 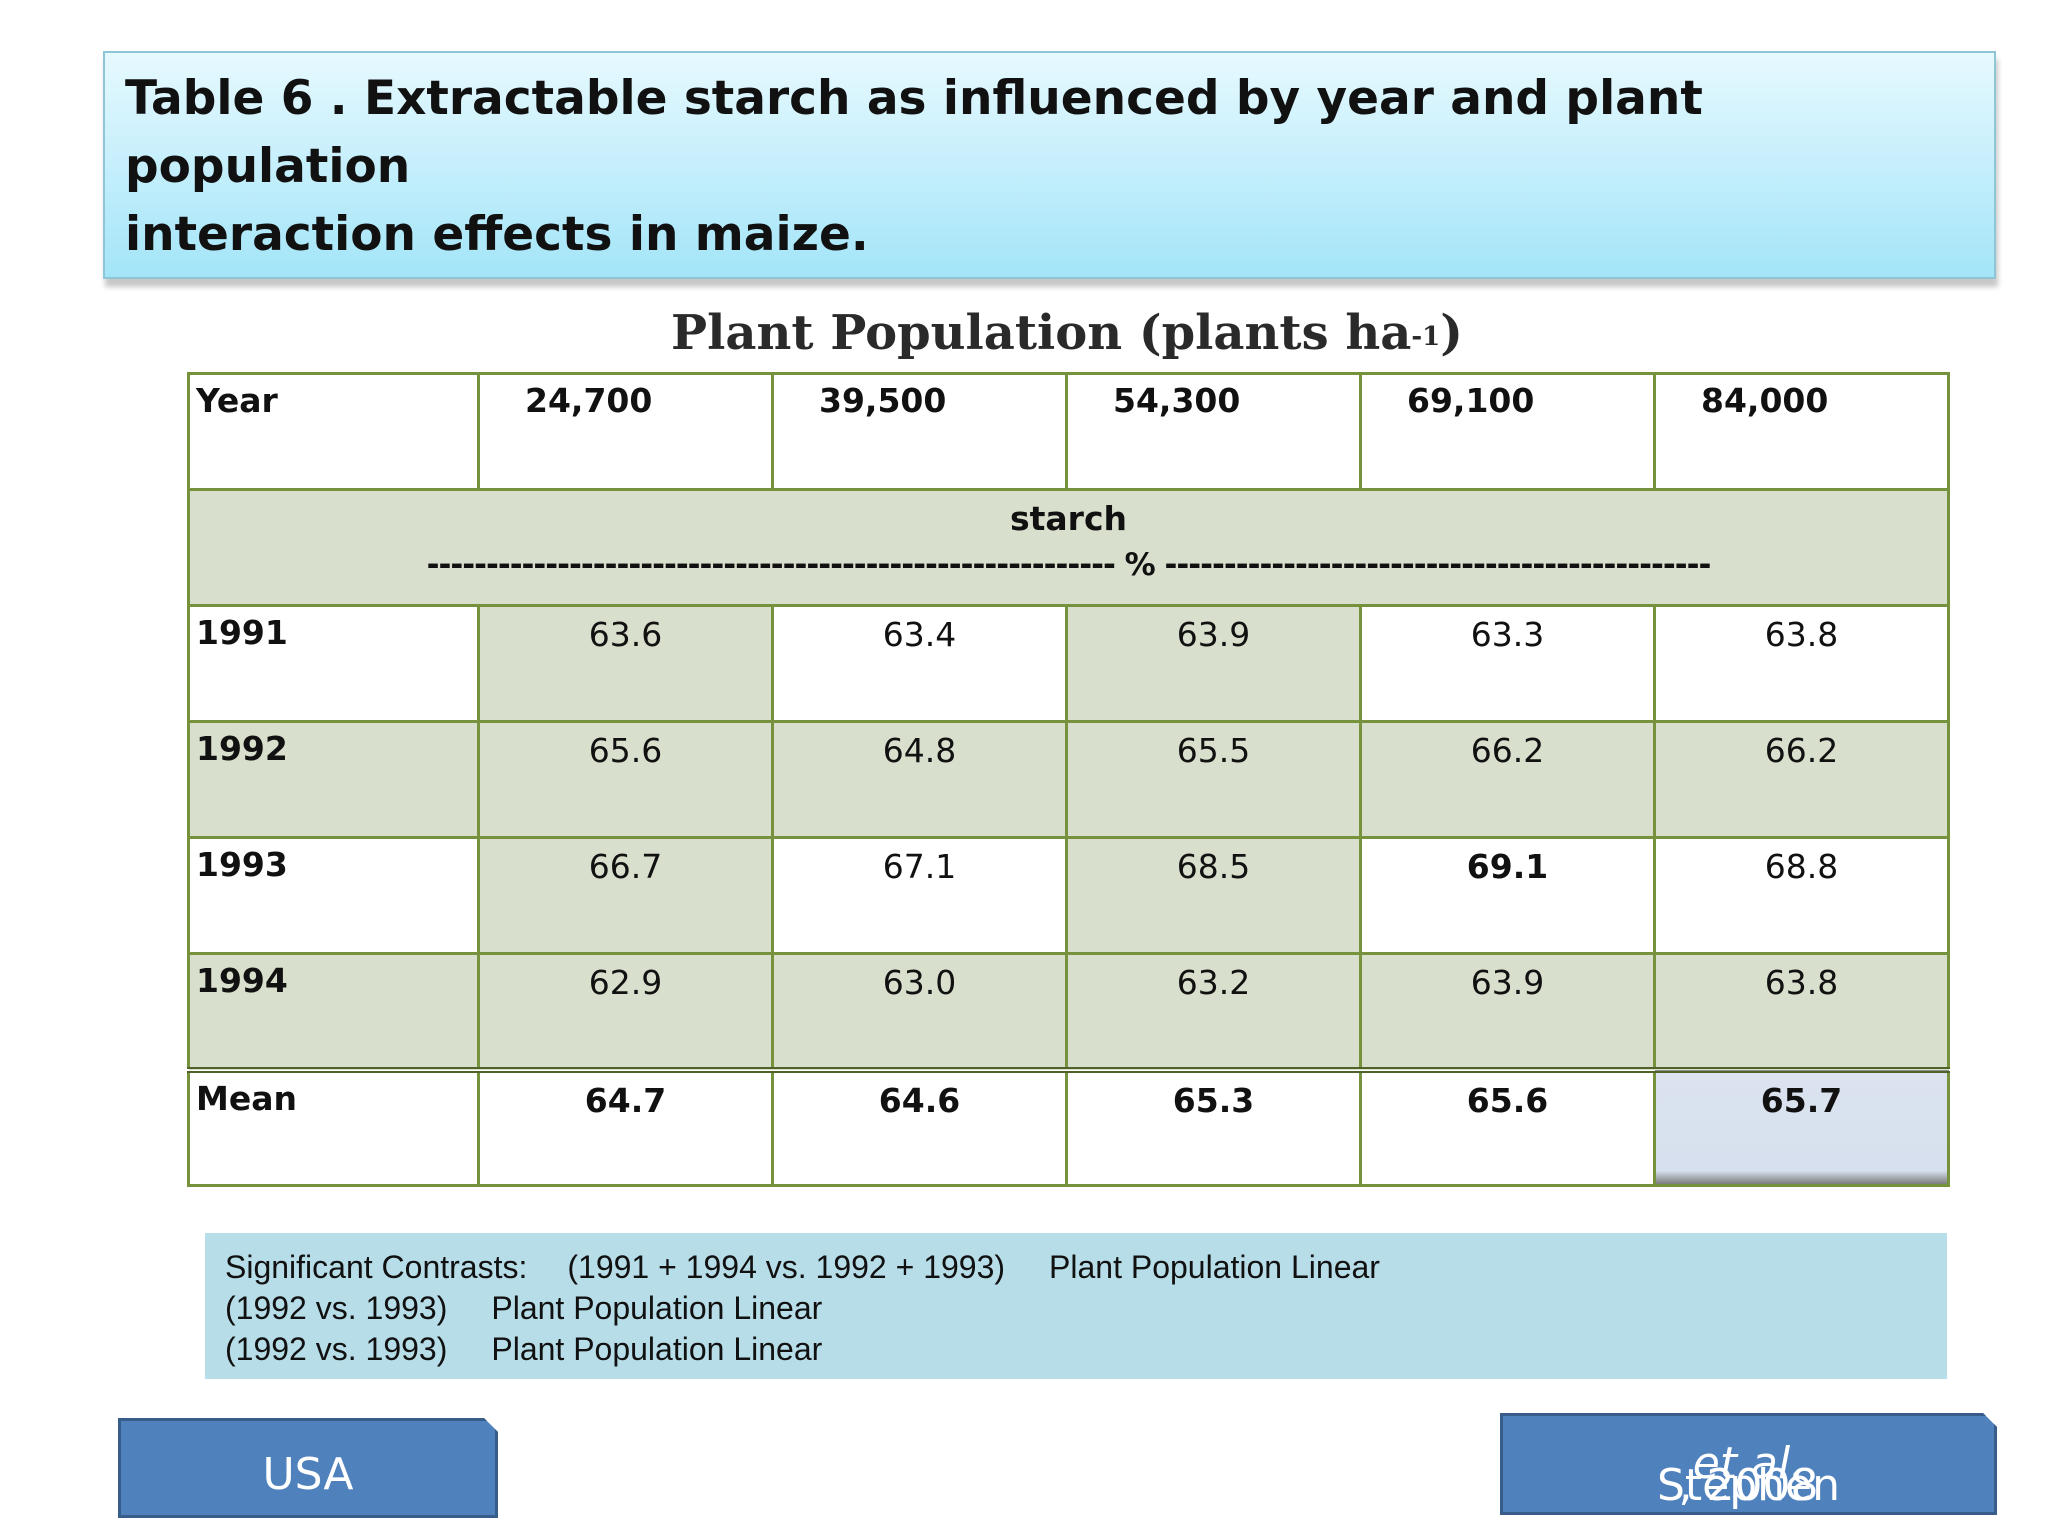 What do you see at coordinates (1213, 1126) in the screenshot?
I see `mean-value: 65.3` at bounding box center [1213, 1126].